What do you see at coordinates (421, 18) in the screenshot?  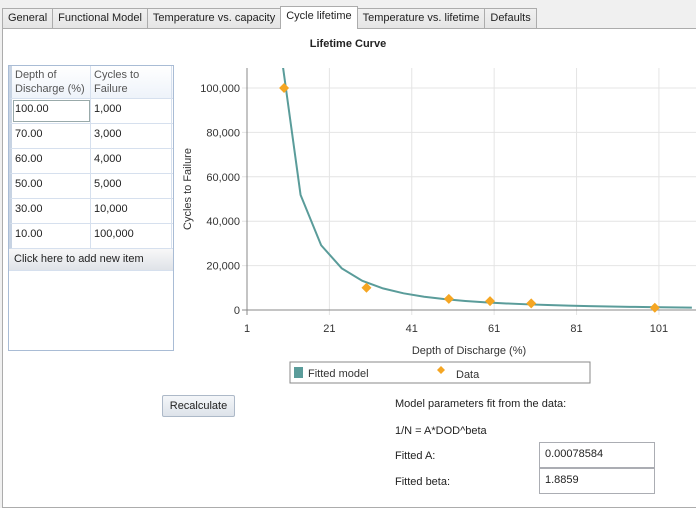 I see `tab-temperature-vs-lifetime: Temperature vs. lifetime` at bounding box center [421, 18].